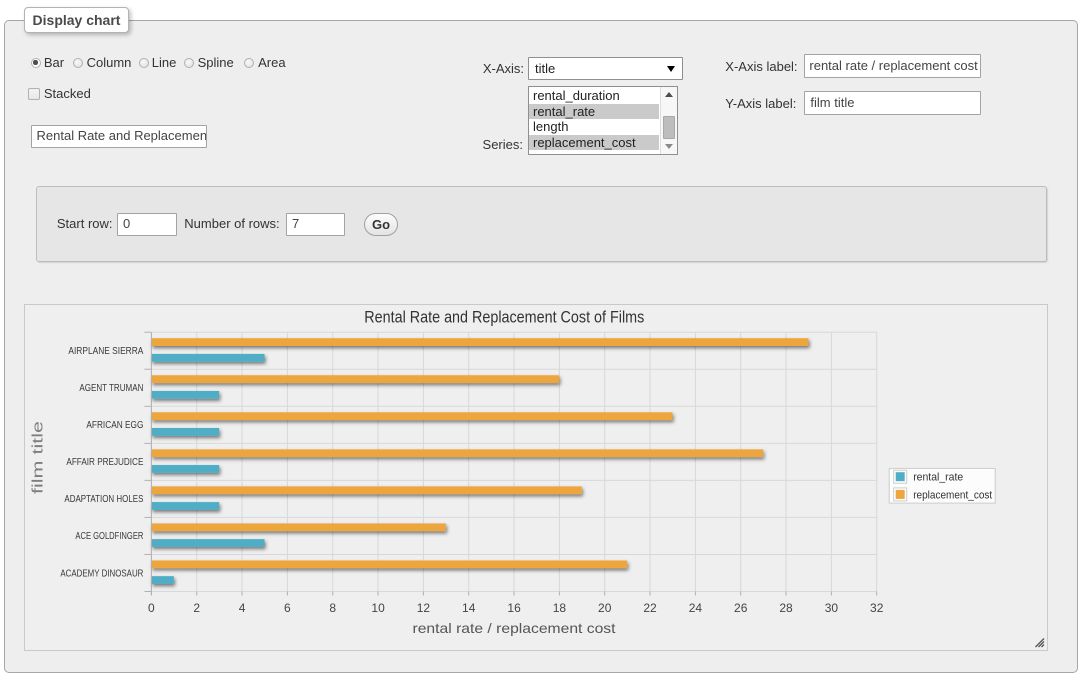  I want to click on svg-text: 14, so click(469, 608).